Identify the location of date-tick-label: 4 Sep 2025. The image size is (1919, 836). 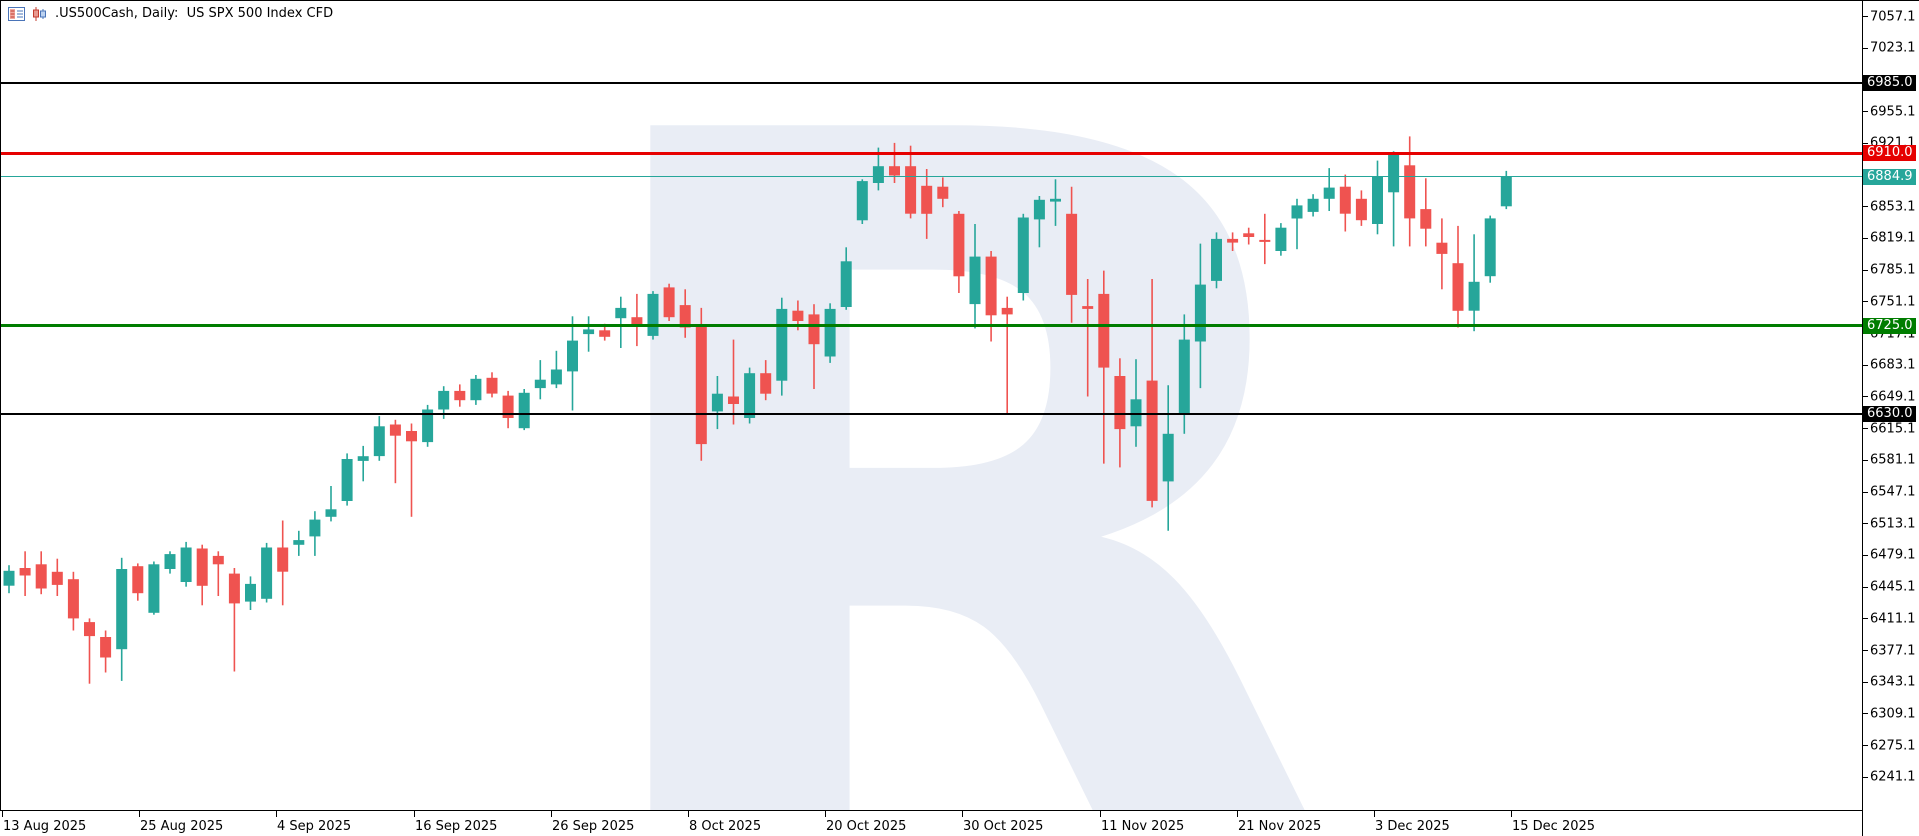
(314, 826).